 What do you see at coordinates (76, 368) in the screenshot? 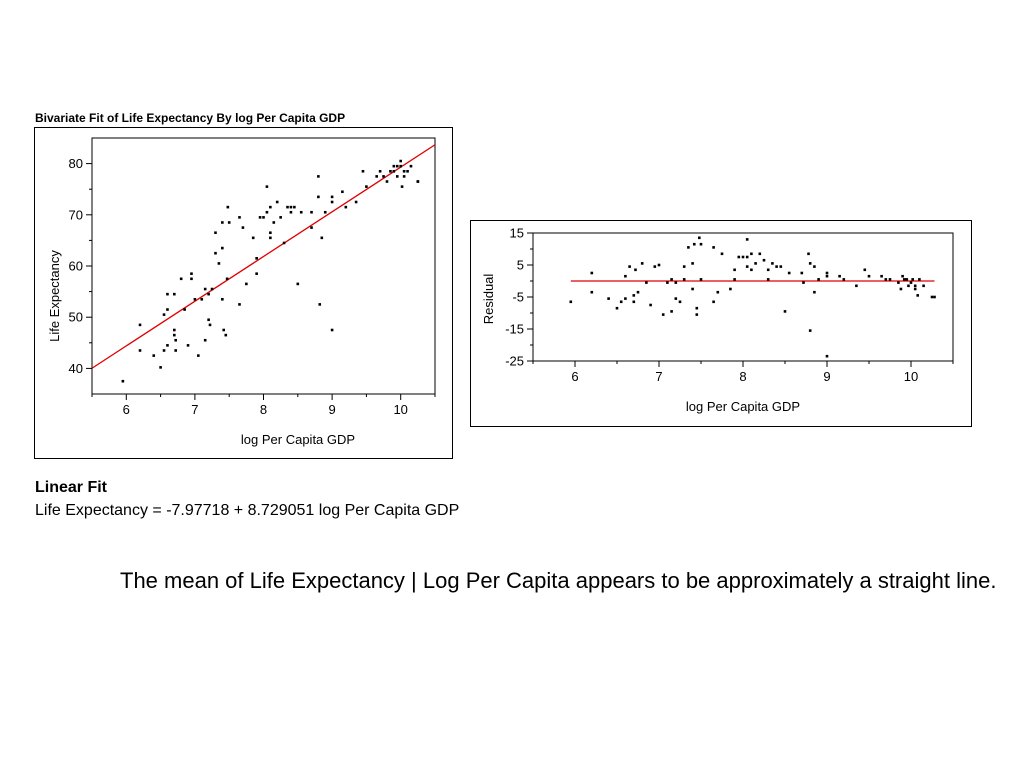
I see `y-tick-label: 40` at bounding box center [76, 368].